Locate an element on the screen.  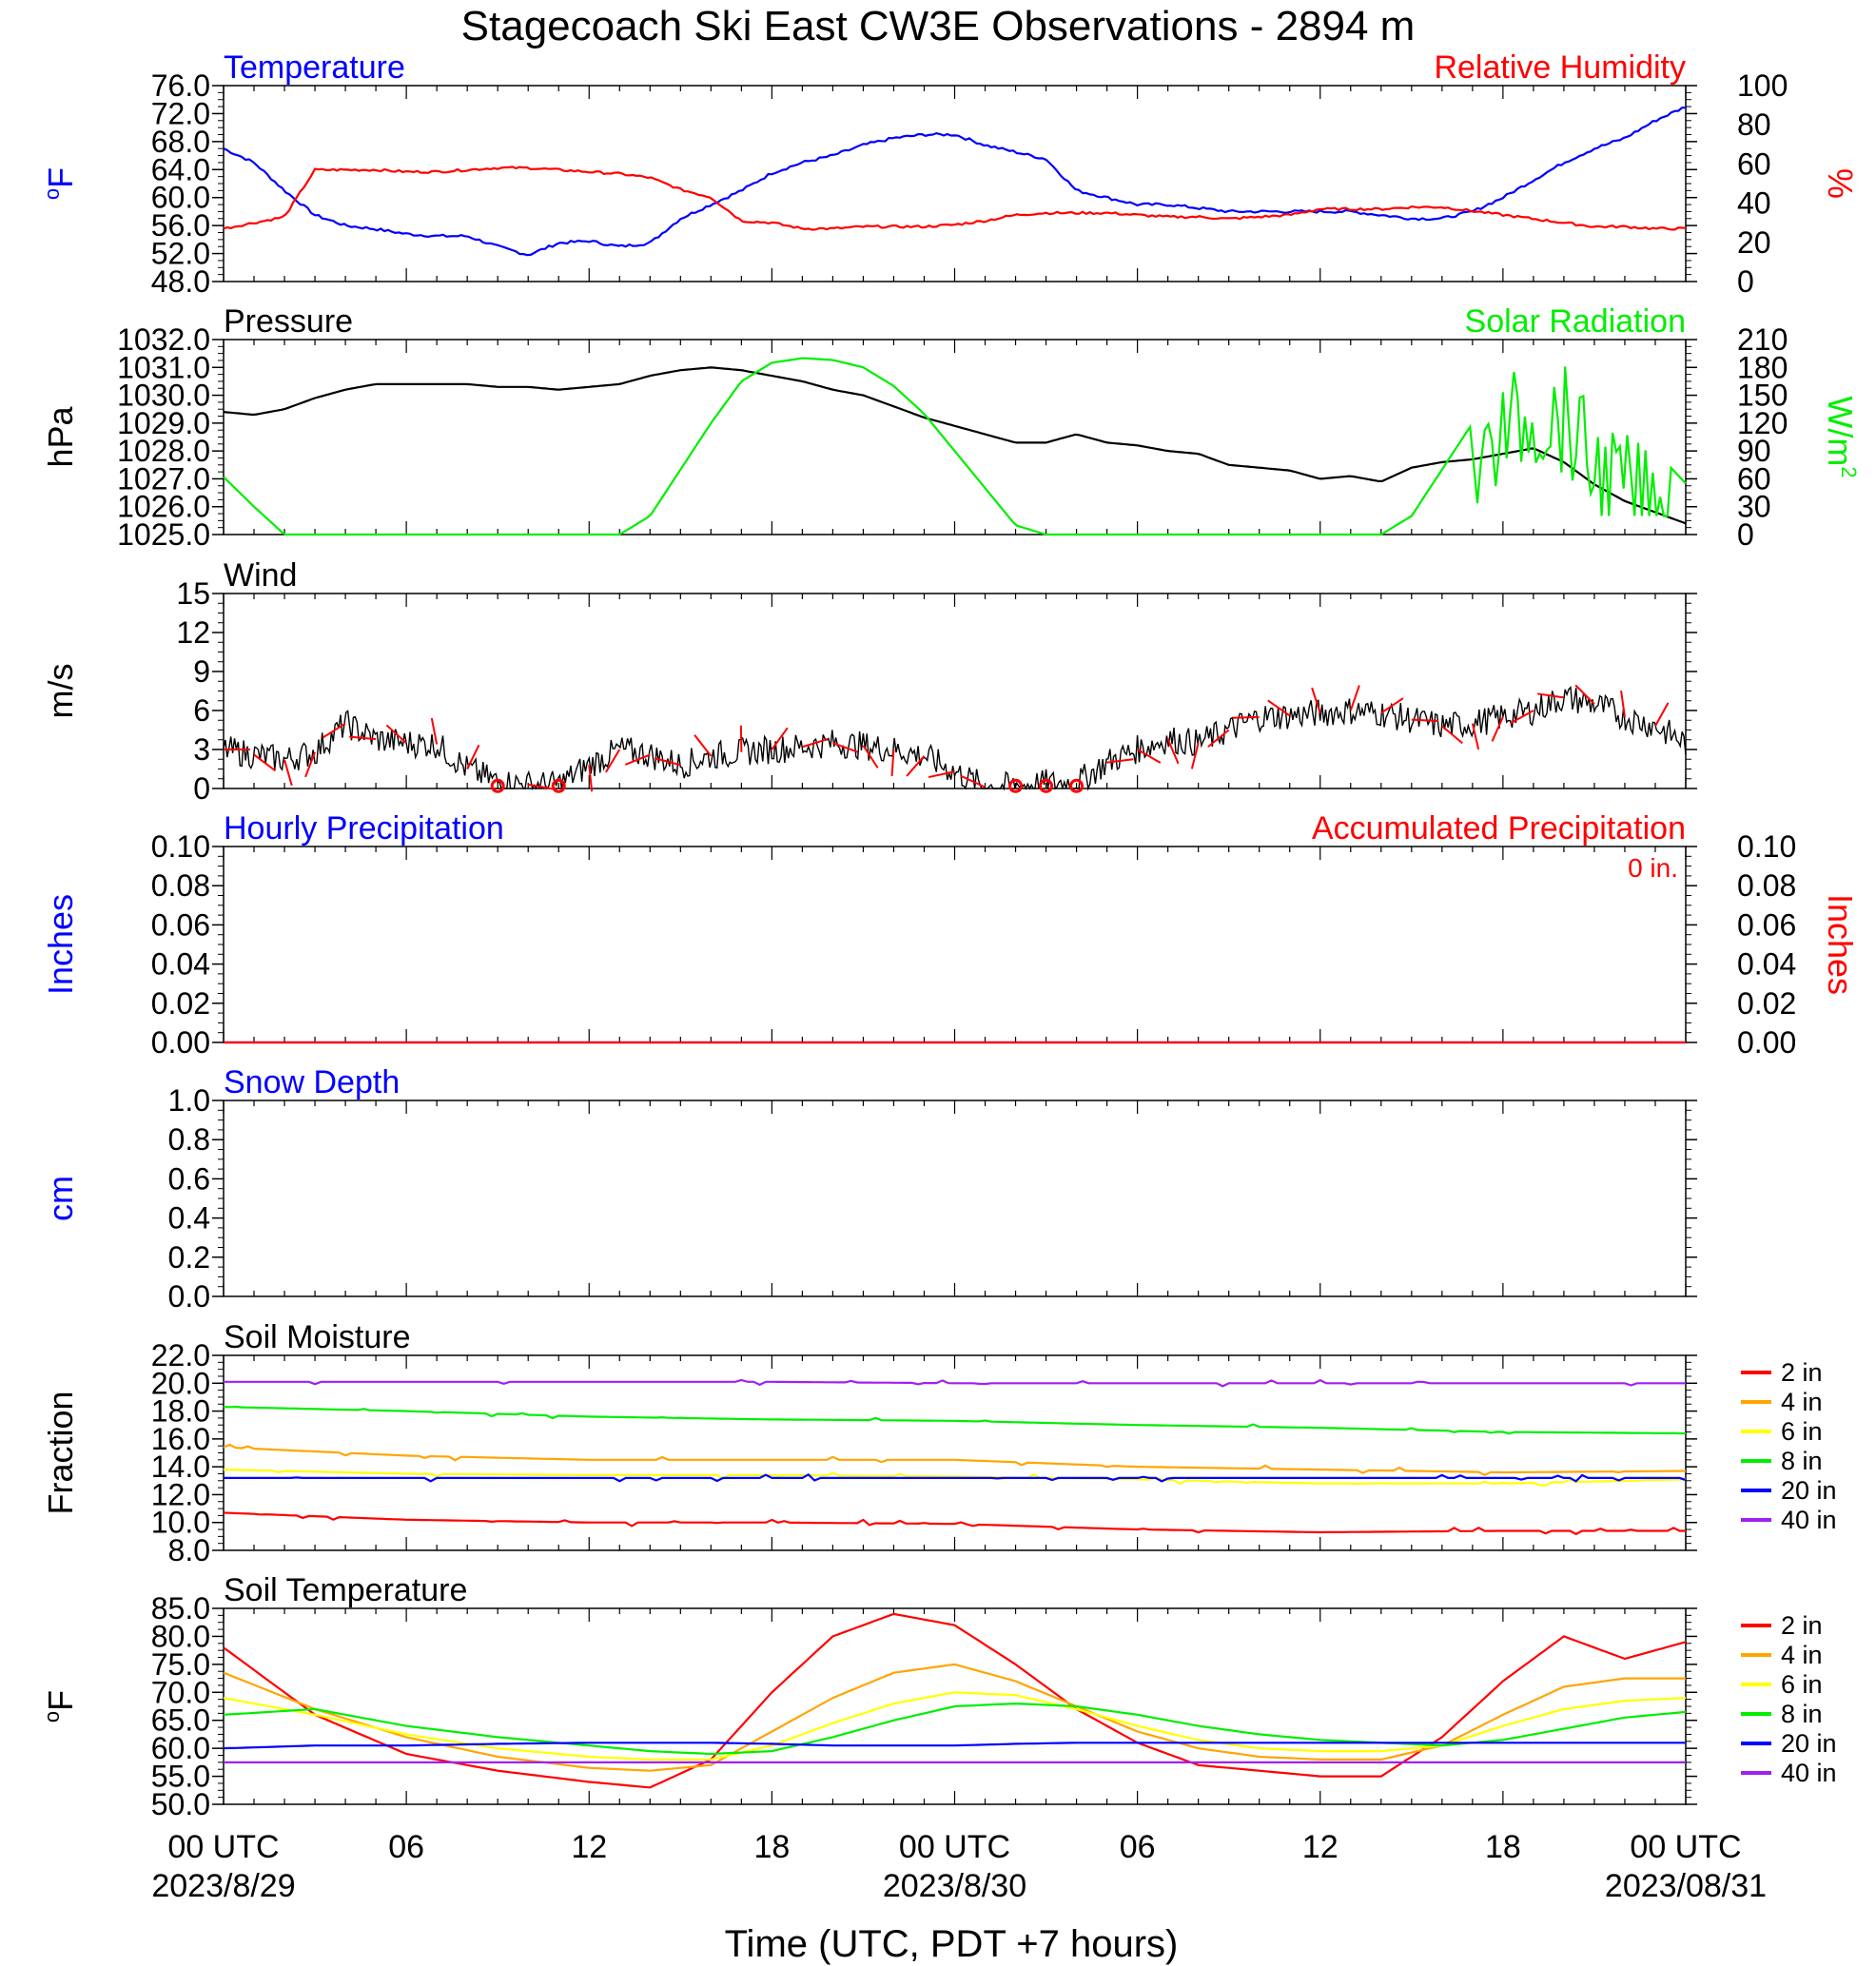
legend-label: 4 in is located at coordinates (1802, 1655).